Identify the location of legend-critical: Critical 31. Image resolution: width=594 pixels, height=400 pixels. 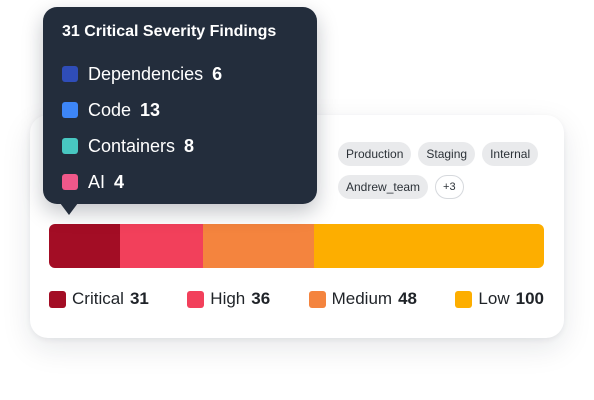
(99, 299).